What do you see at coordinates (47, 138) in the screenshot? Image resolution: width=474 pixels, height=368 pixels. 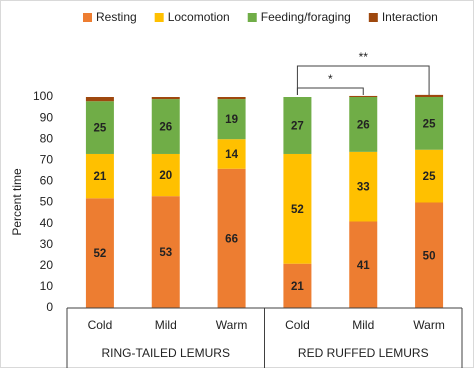 I see `y-tick-label: 80` at bounding box center [47, 138].